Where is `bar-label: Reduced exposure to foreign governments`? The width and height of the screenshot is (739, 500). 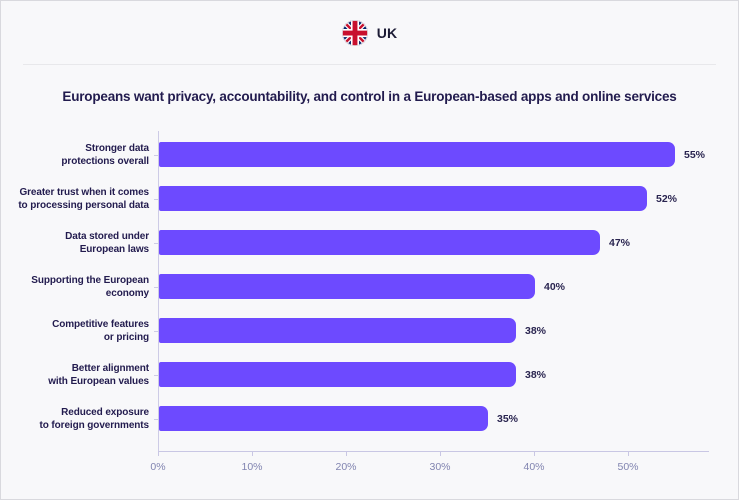
bar-label: Reduced exposure to foreign governments is located at coordinates (94, 418).